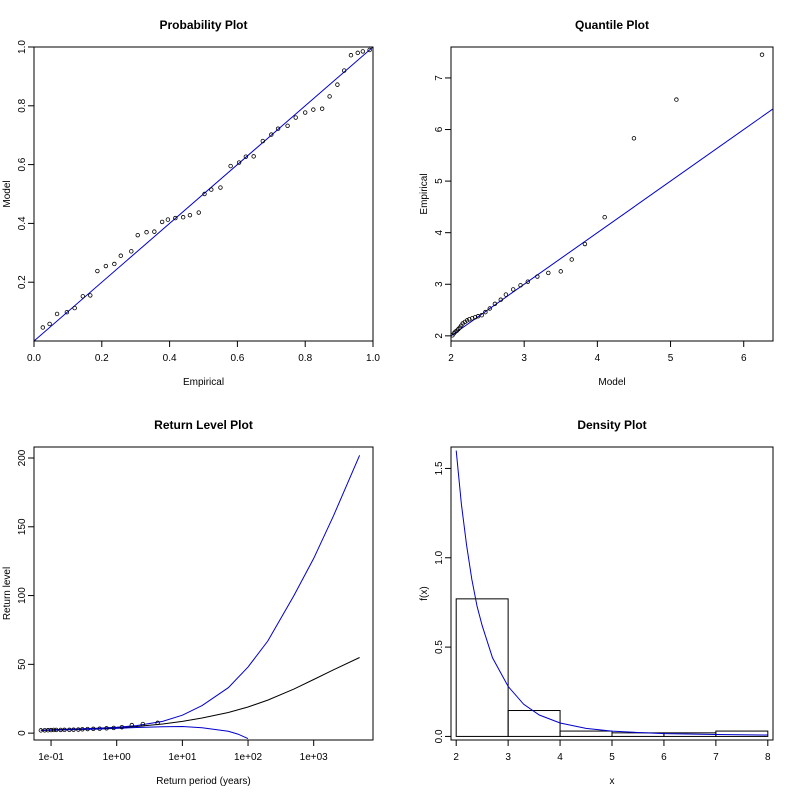 The width and height of the screenshot is (800, 800). I want to click on x-tick-label: 1e+02, so click(248, 757).